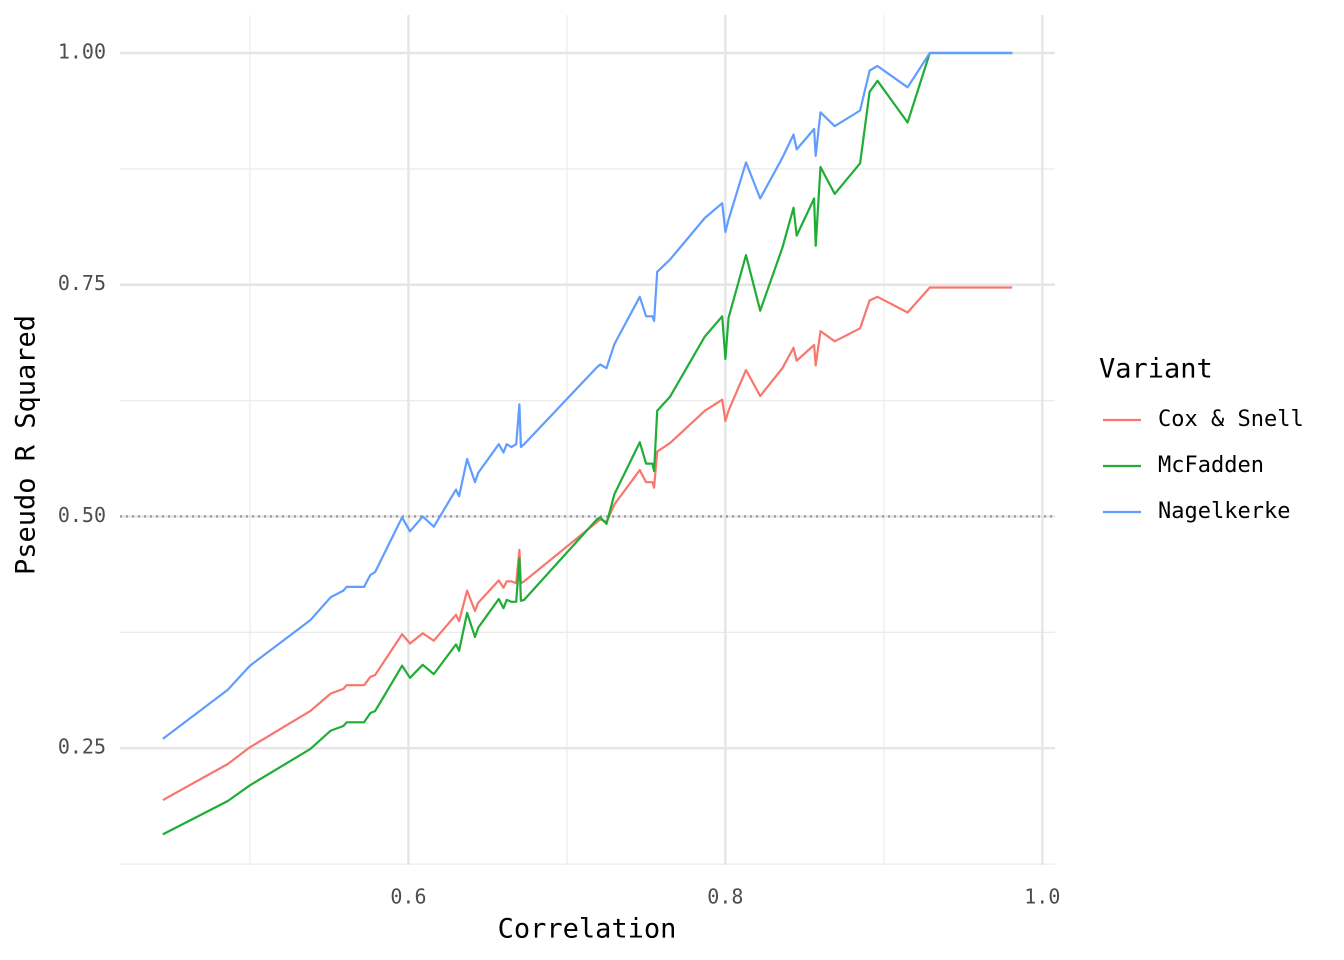 This screenshot has width=1344, height=960. What do you see at coordinates (587, 929) in the screenshot?
I see `x-axis-title: Correlation` at bounding box center [587, 929].